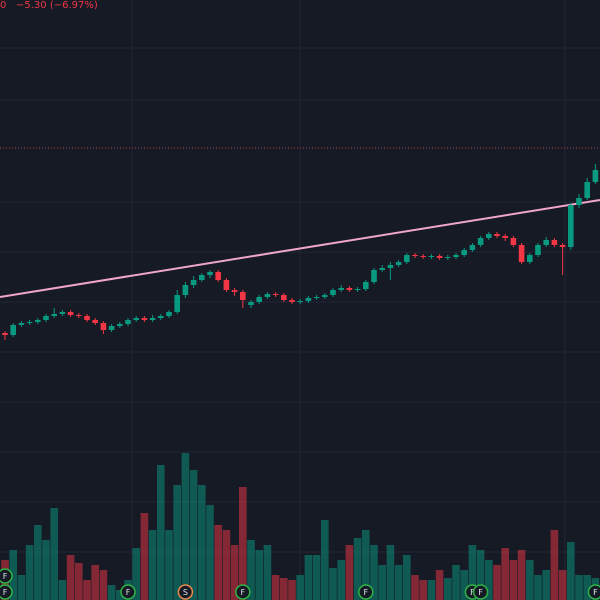 This screenshot has height=600, width=600. I want to click on header-last-digit: 0, so click(3, 5).